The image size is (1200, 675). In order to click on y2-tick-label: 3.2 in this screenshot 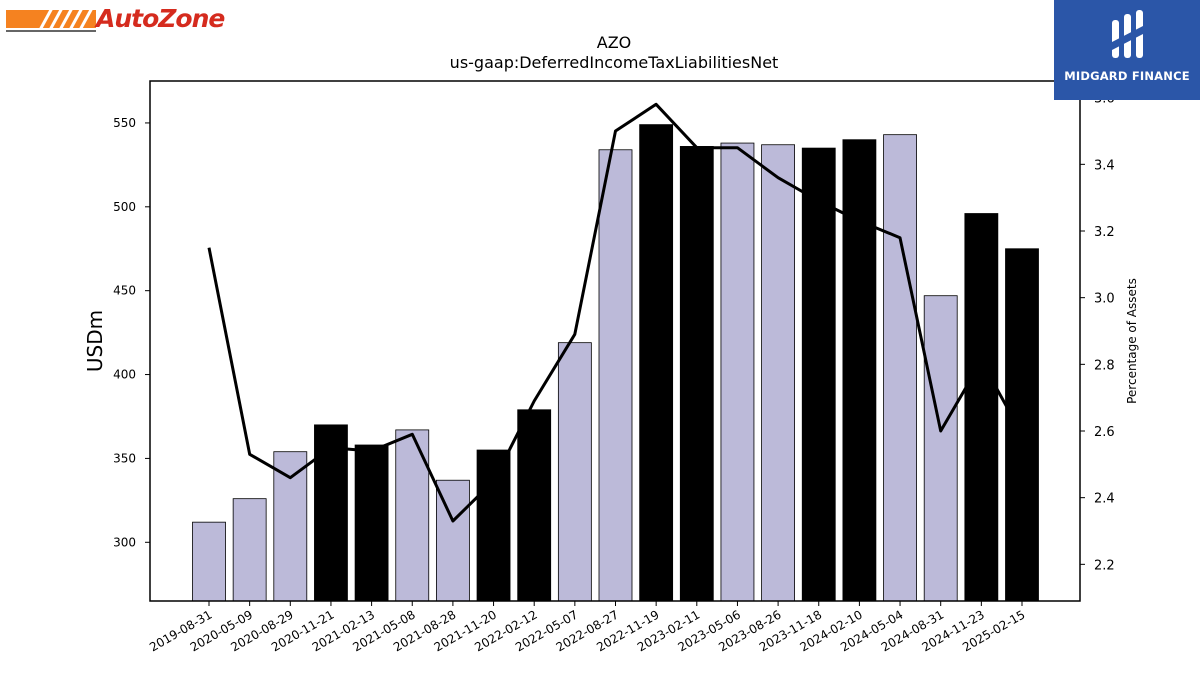, I will do `click(1104, 232)`.